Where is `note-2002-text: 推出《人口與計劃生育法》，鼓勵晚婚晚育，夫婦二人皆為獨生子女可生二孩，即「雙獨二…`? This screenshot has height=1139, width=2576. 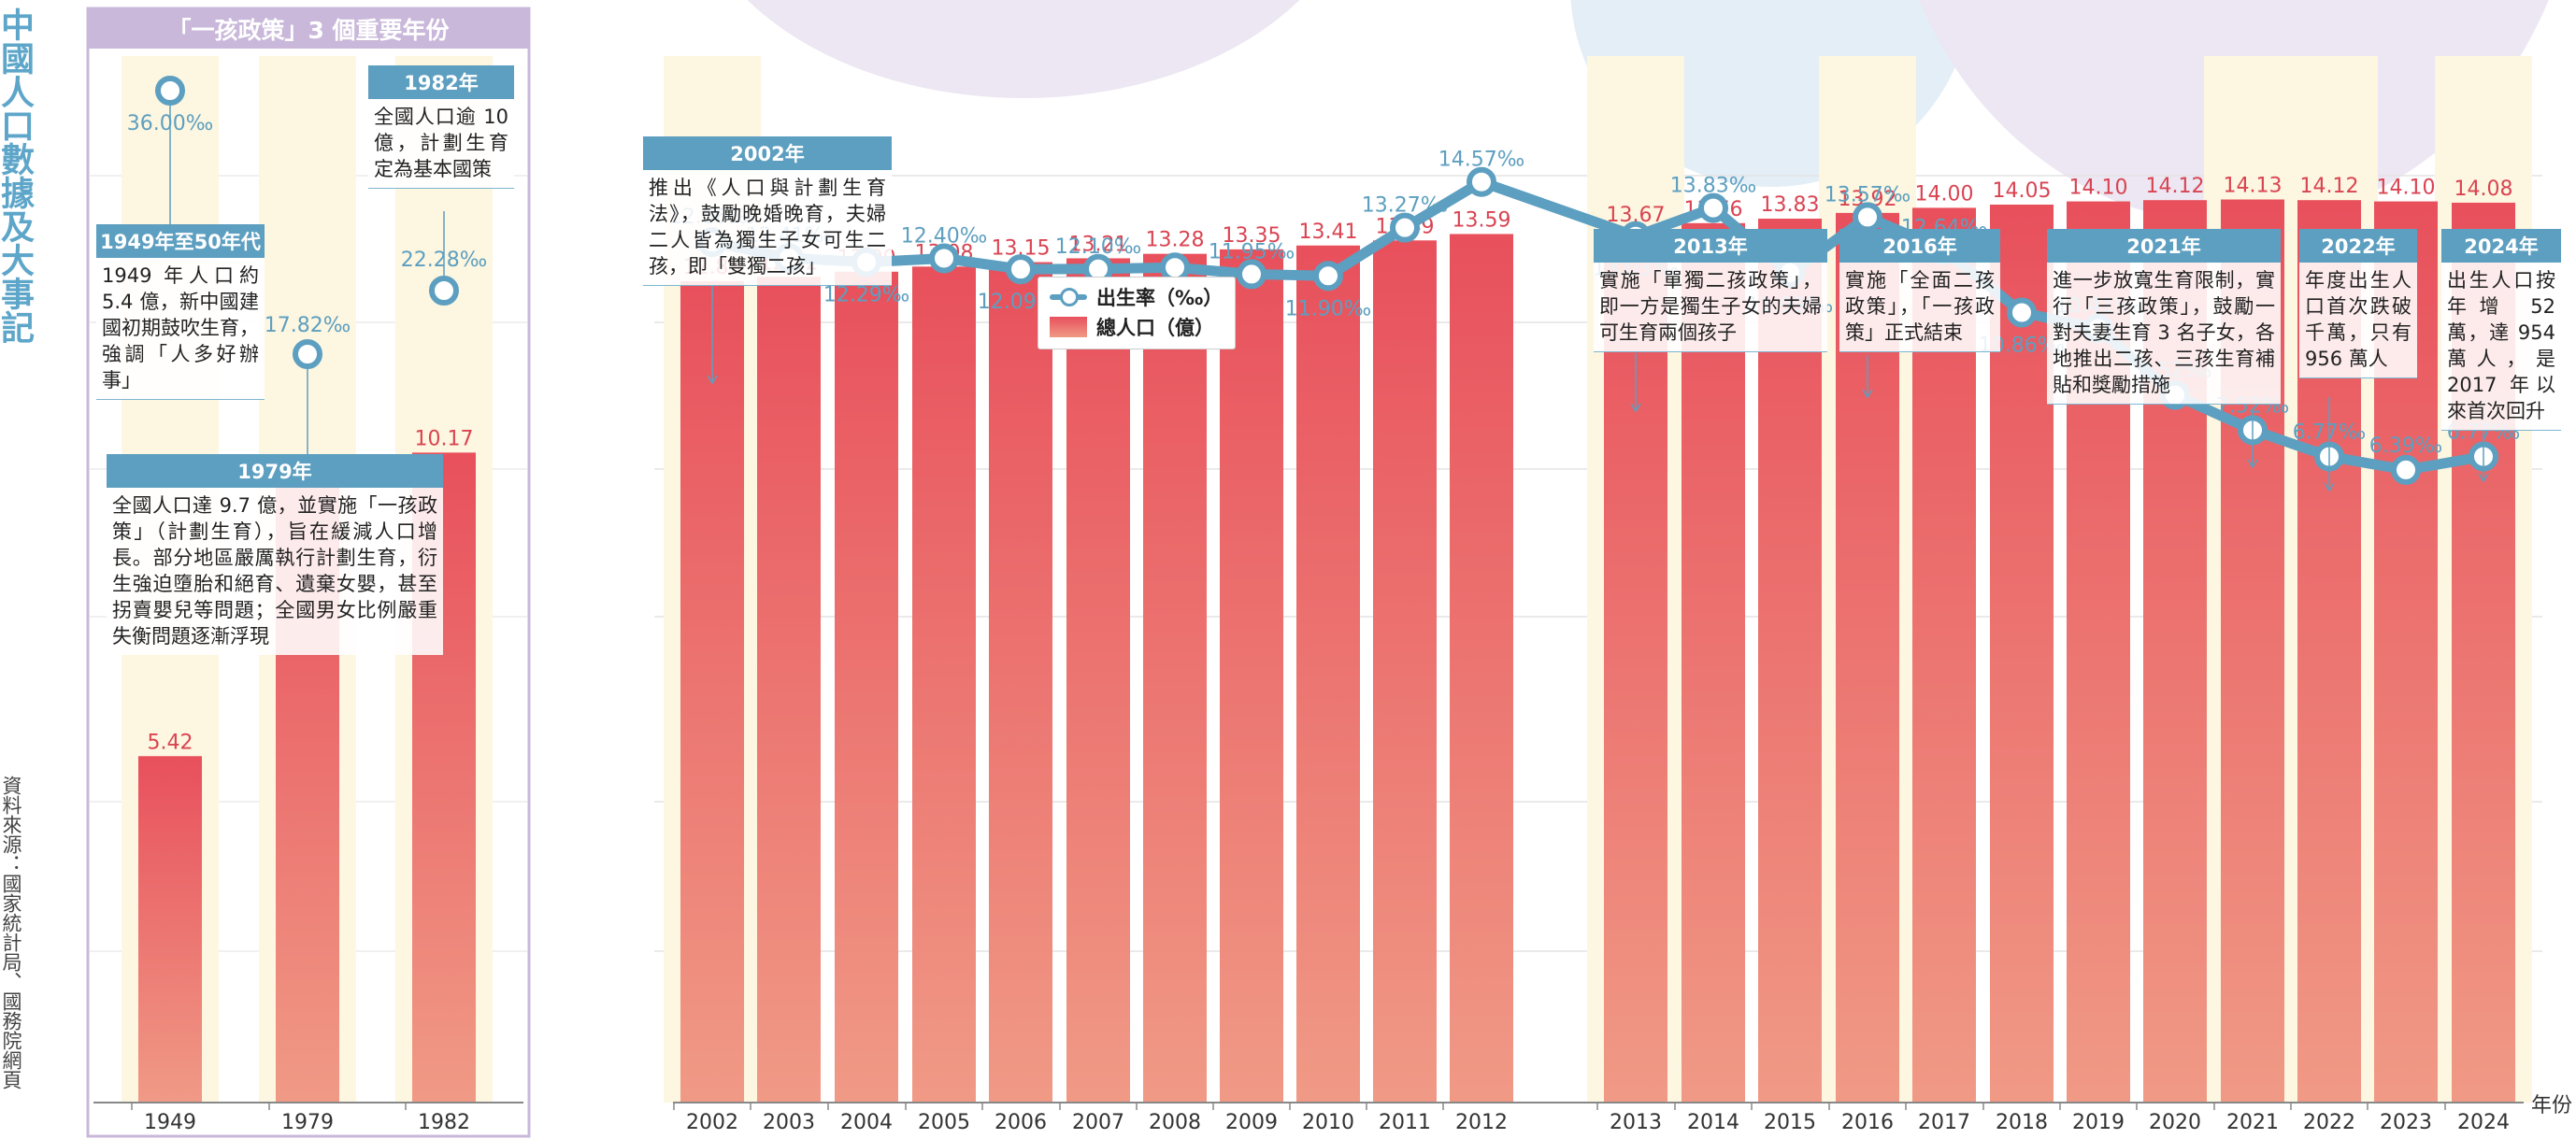
note-2002-text: 推出《人口與計劃生育法》，鼓勵晚婚晚育，夫婦二人皆為獨生子女可生二孩，即「雙獨二… is located at coordinates (767, 228).